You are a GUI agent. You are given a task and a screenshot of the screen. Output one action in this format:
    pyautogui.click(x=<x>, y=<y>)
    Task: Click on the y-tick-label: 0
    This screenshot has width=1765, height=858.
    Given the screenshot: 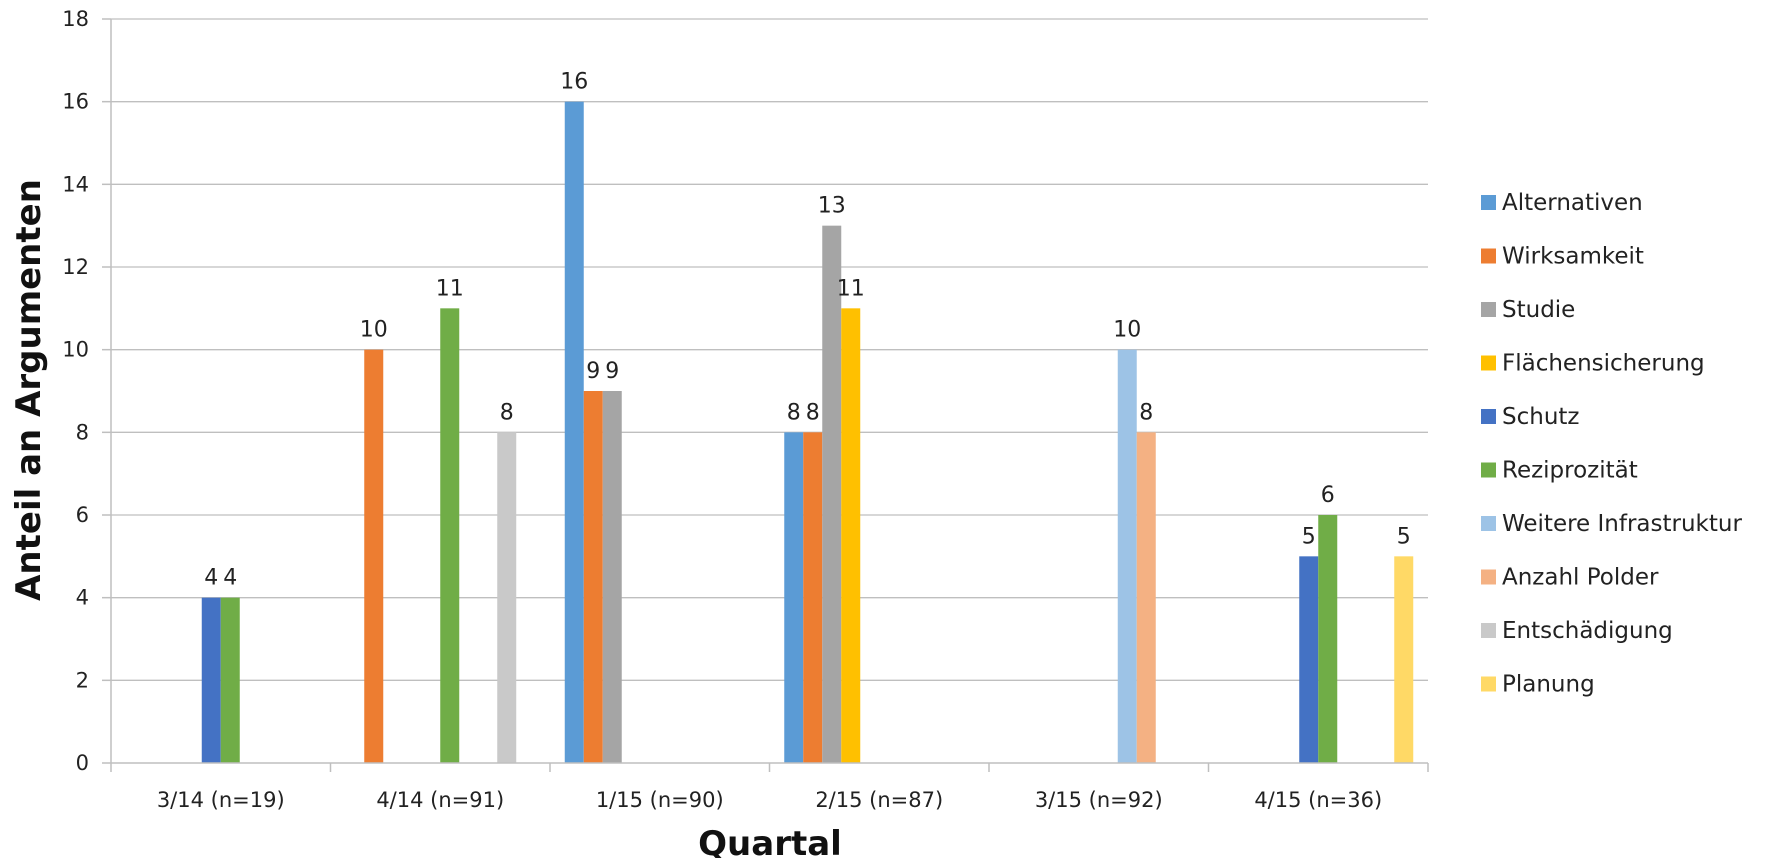 What is the action you would take?
    pyautogui.click(x=82, y=763)
    